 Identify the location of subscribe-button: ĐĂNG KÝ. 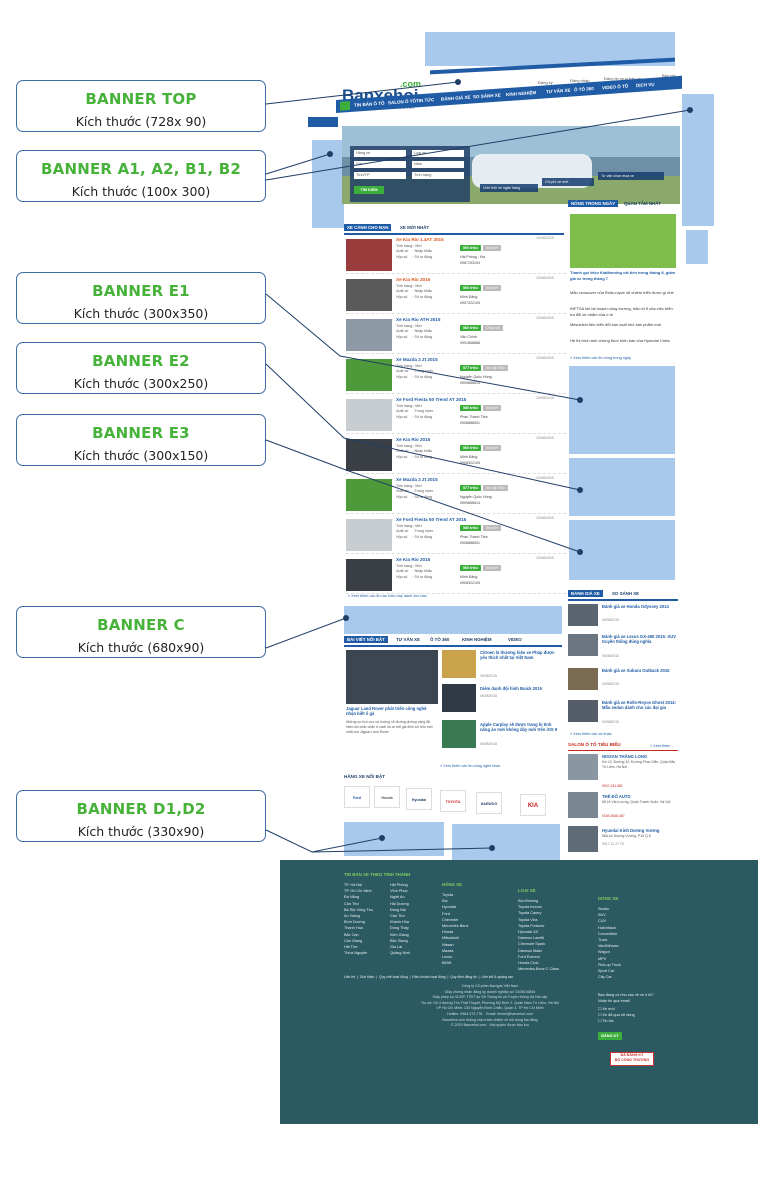
(610, 1036).